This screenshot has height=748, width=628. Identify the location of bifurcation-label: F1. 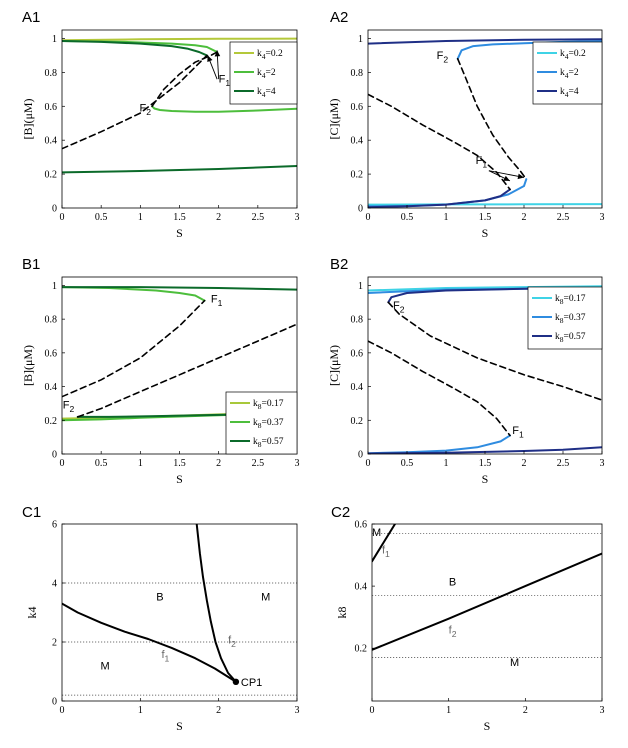
(518, 432).